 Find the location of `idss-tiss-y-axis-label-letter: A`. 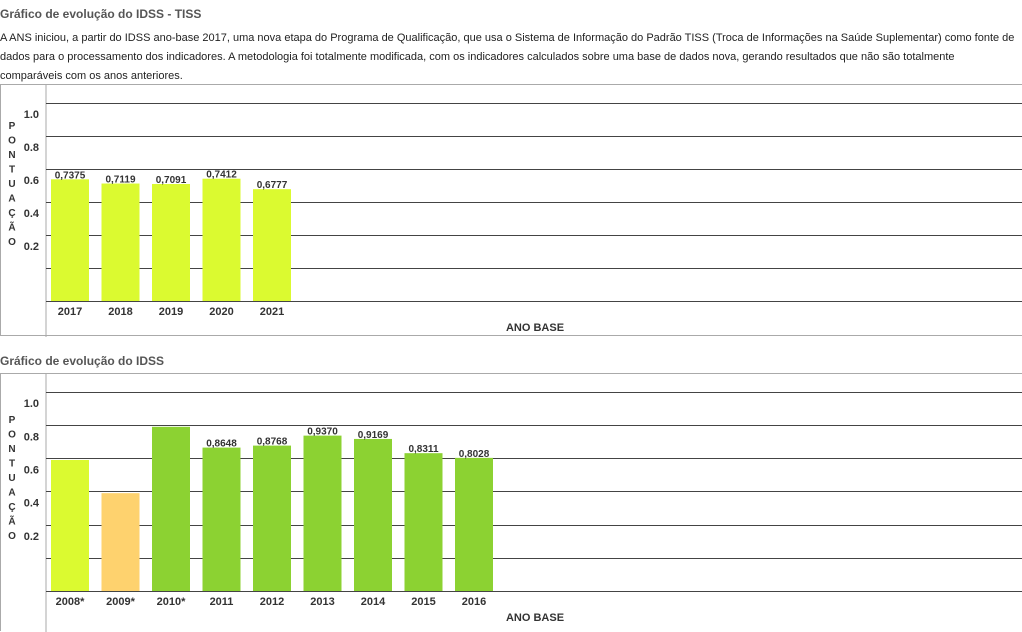

idss-tiss-y-axis-label-letter: A is located at coordinates (11, 199).